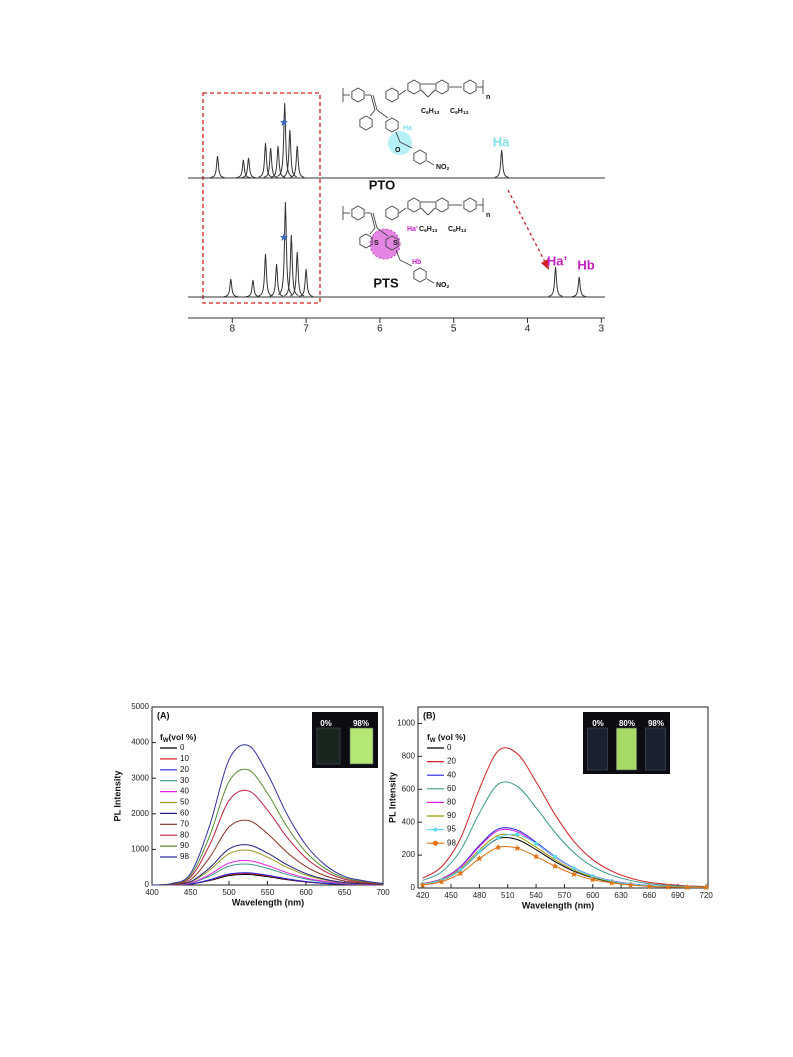 This screenshot has width=793, height=1057. What do you see at coordinates (184, 791) in the screenshot?
I see `legend-label: 40` at bounding box center [184, 791].